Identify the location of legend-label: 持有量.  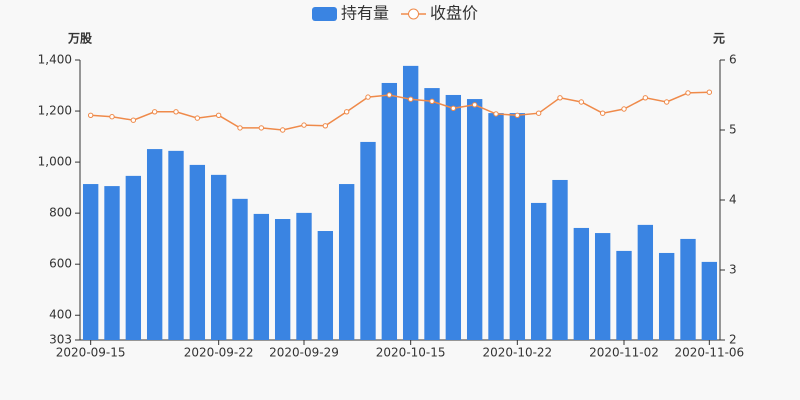
(365, 13).